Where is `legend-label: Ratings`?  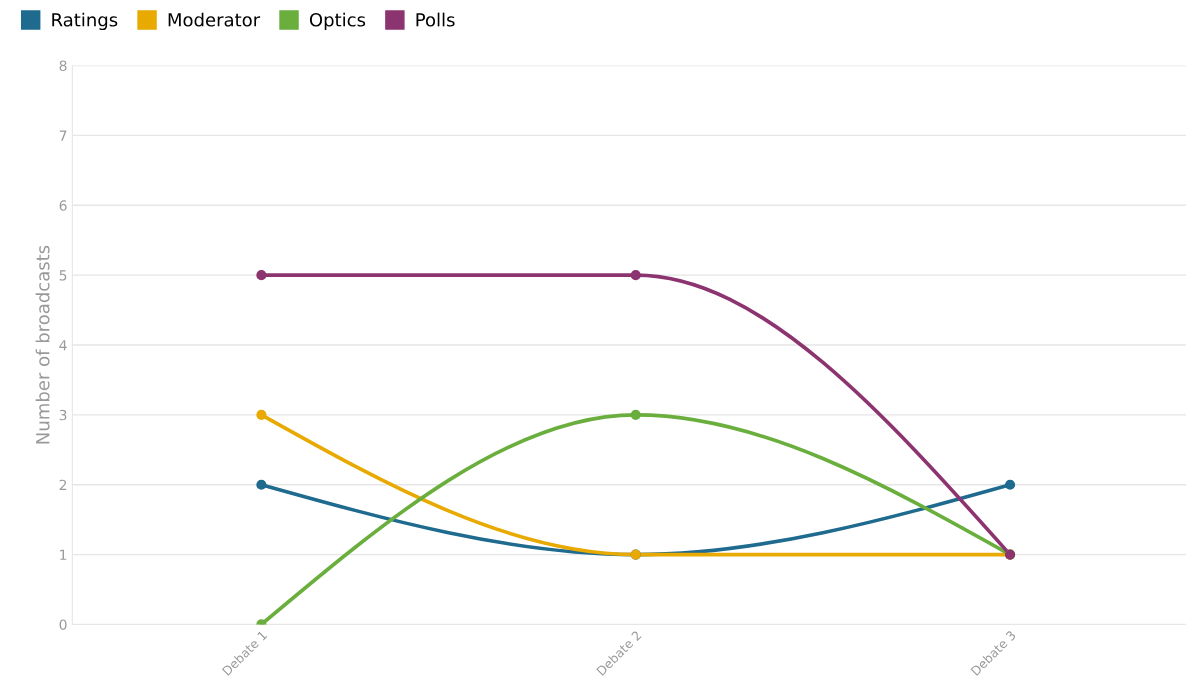
legend-label: Ratings is located at coordinates (85, 21).